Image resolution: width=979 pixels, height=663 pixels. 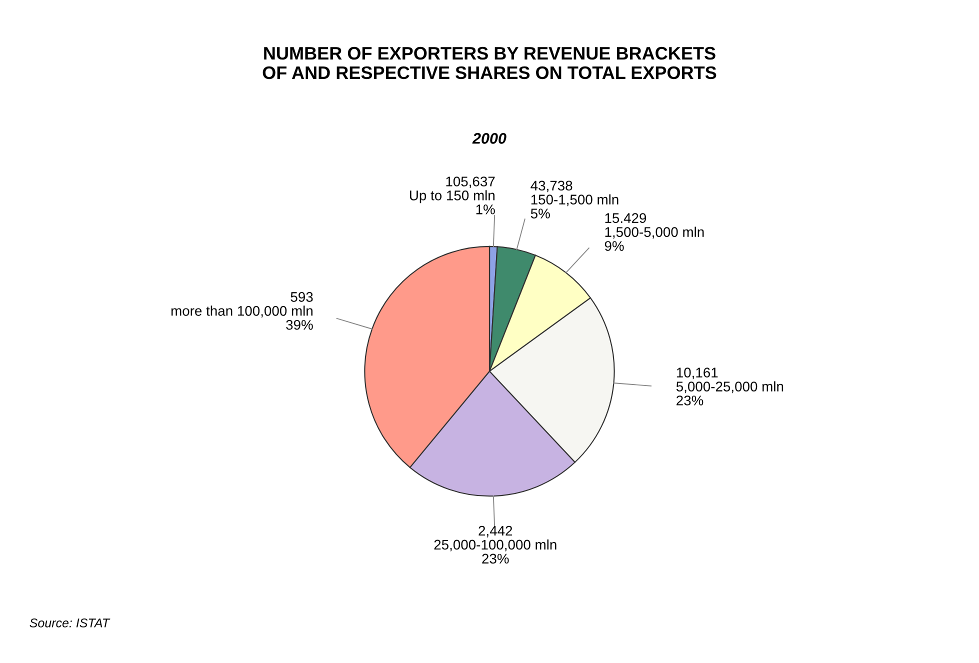 I want to click on slice-label: 15.429 1,500-5,000 mln, so click(x=654, y=226).